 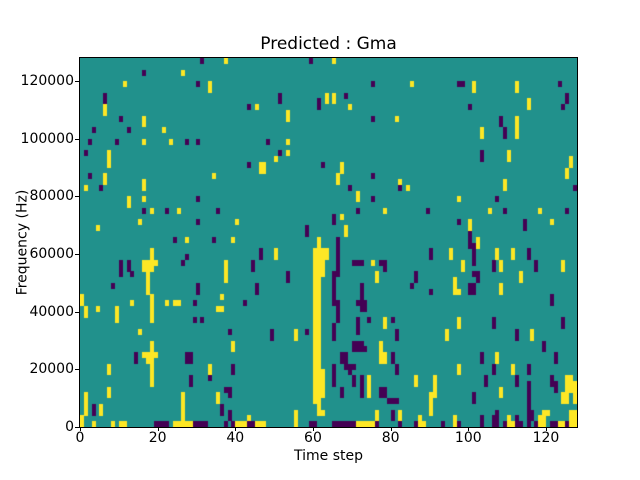 What do you see at coordinates (546, 438) in the screenshot?
I see `x-tick-label: 120` at bounding box center [546, 438].